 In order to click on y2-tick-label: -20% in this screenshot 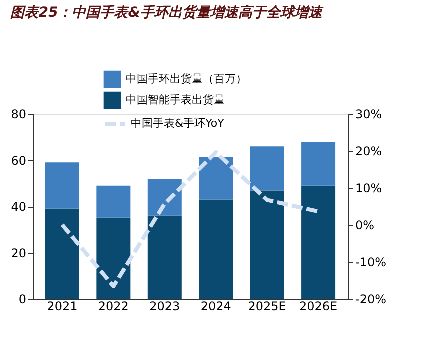, I will do `click(371, 299)`.